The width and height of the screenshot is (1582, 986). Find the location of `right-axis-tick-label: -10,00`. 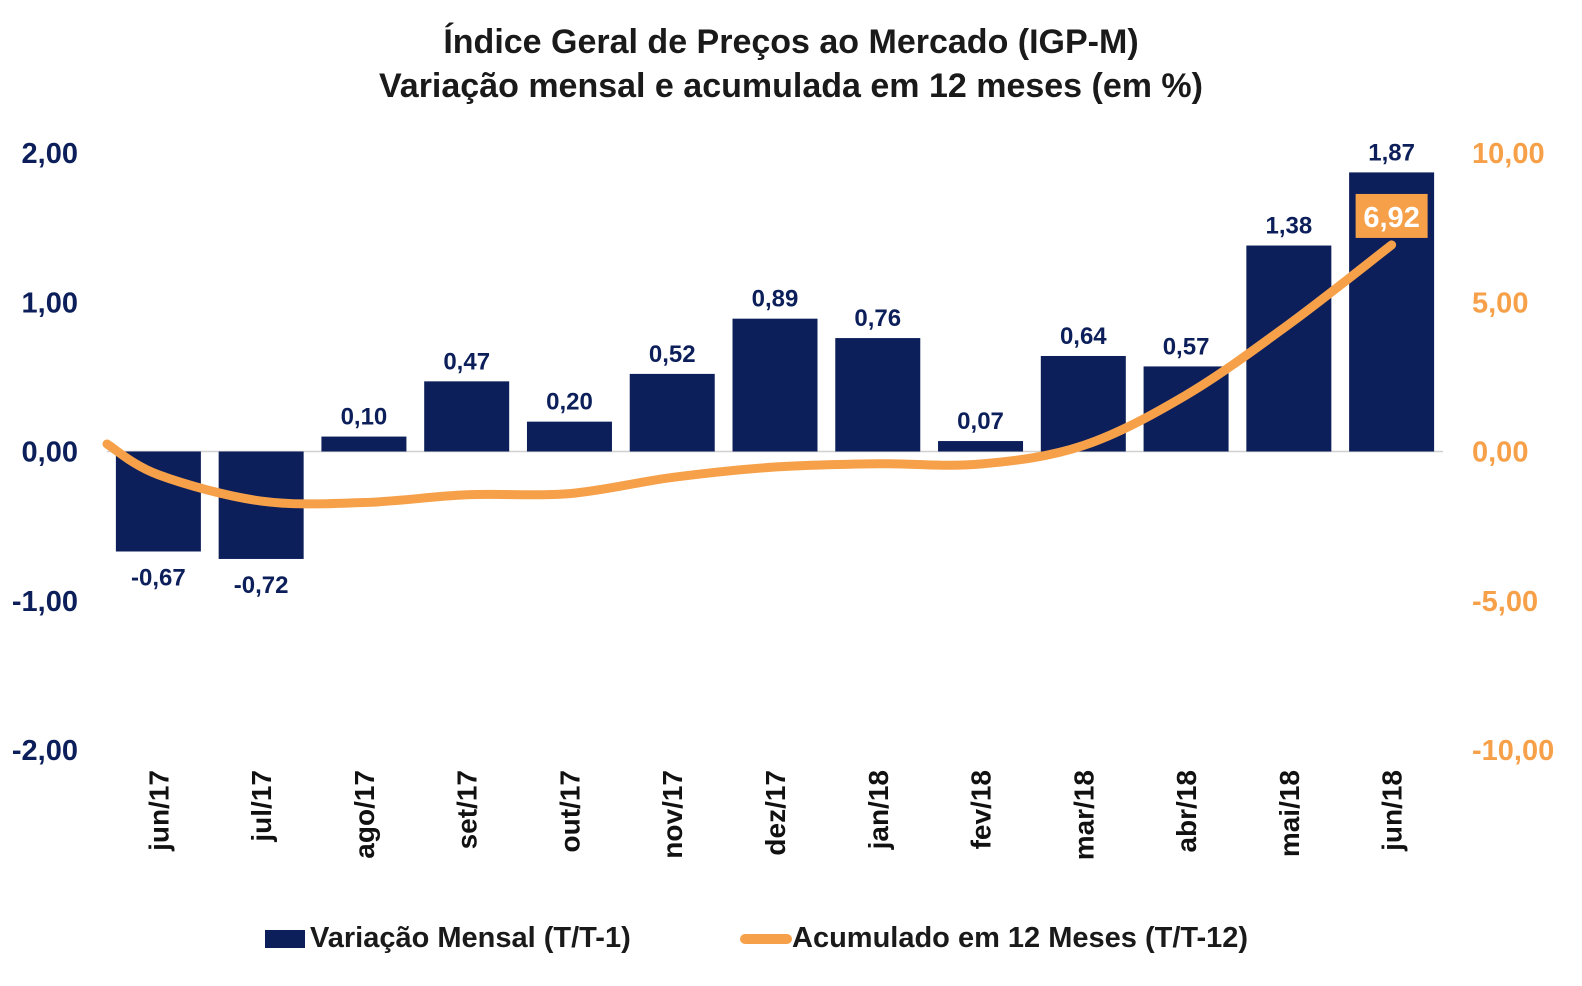

right-axis-tick-label: -10,00 is located at coordinates (1513, 751).